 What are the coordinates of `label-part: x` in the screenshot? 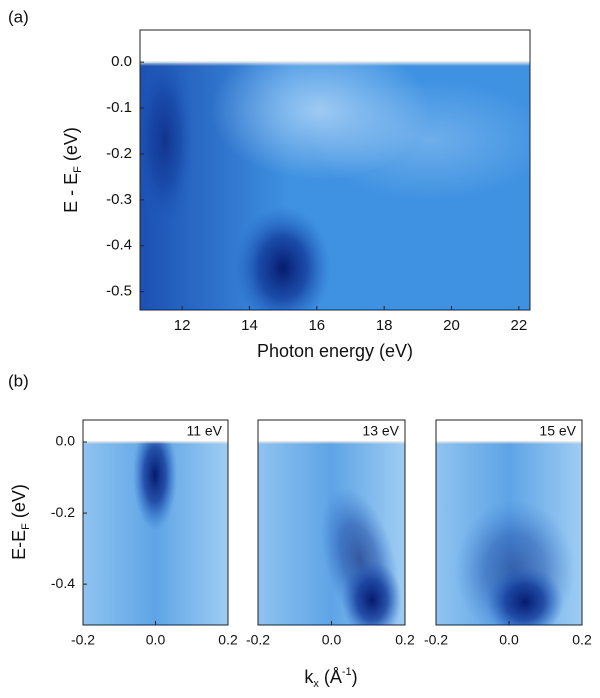 It's located at (316, 684).